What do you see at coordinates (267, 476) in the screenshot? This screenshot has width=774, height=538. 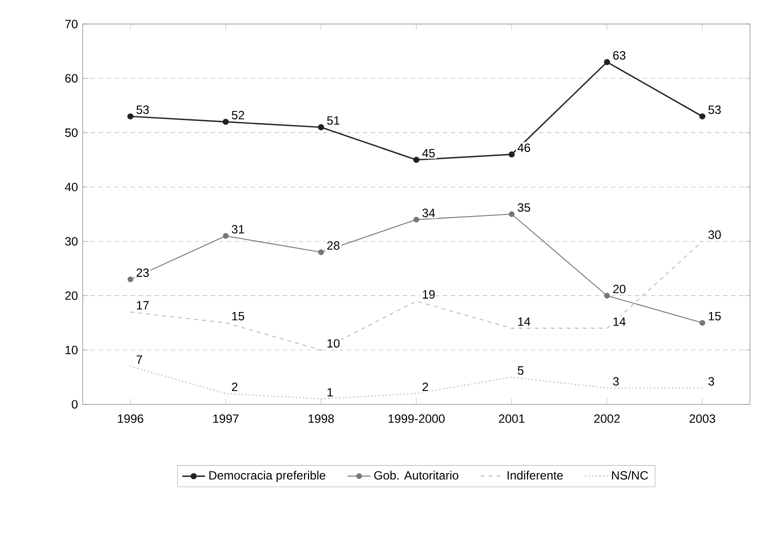 I see `legend-label: Democracia preferible` at bounding box center [267, 476].